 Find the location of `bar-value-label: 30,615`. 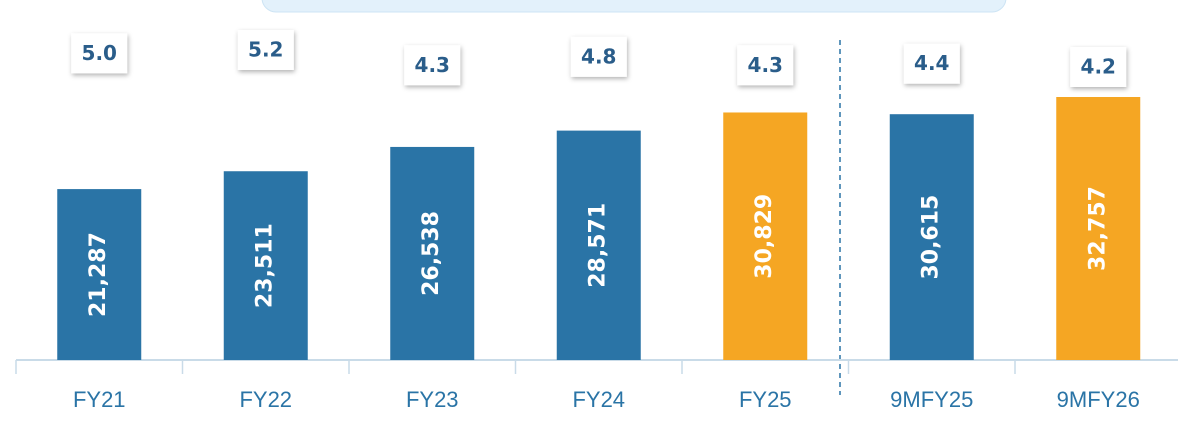

bar-value-label: 30,615 is located at coordinates (931, 237).